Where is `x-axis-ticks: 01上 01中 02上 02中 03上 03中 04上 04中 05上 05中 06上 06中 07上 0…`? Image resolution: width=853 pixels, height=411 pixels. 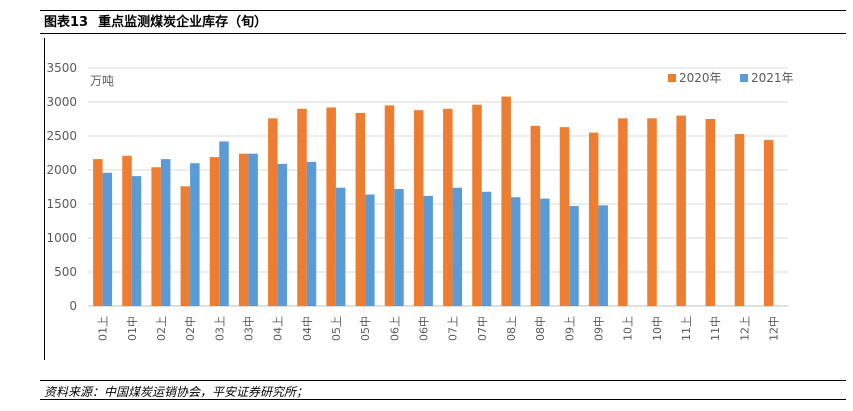
x-axis-ticks: 01上 01中 02上 02中 03上 03中 04上 04中 05上 05中 06上 06中 07上 0… is located at coordinates (439, 328).